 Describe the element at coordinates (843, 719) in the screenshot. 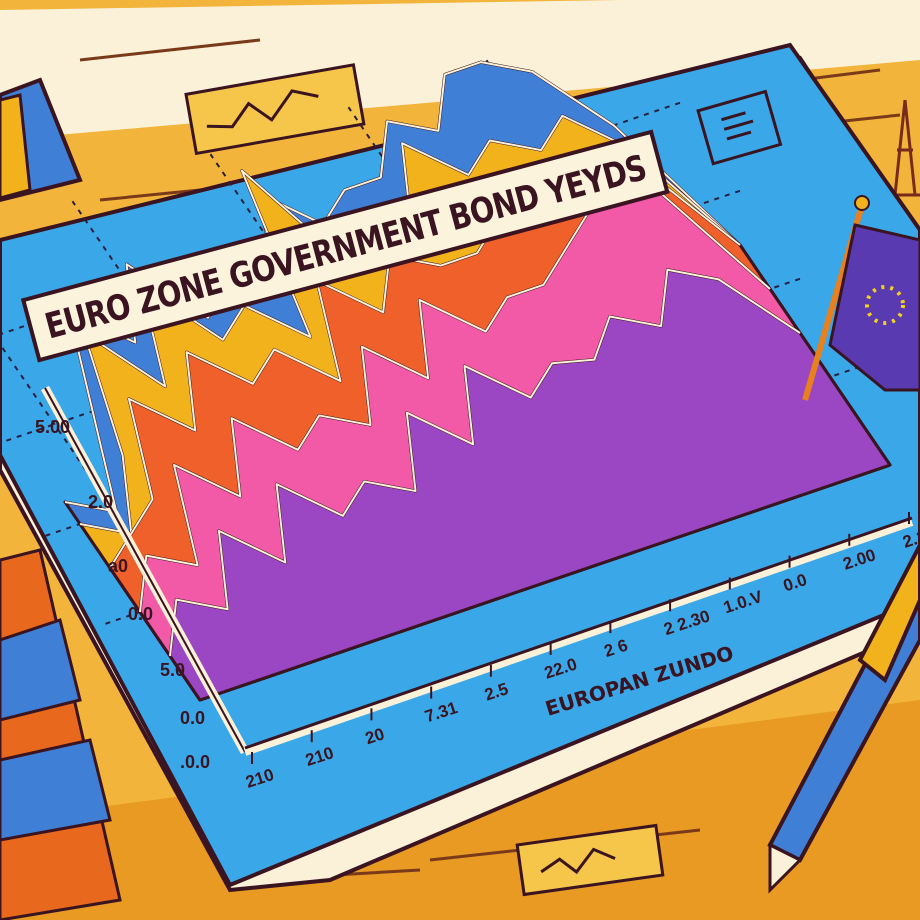

I see `pen-bottom` at that location.